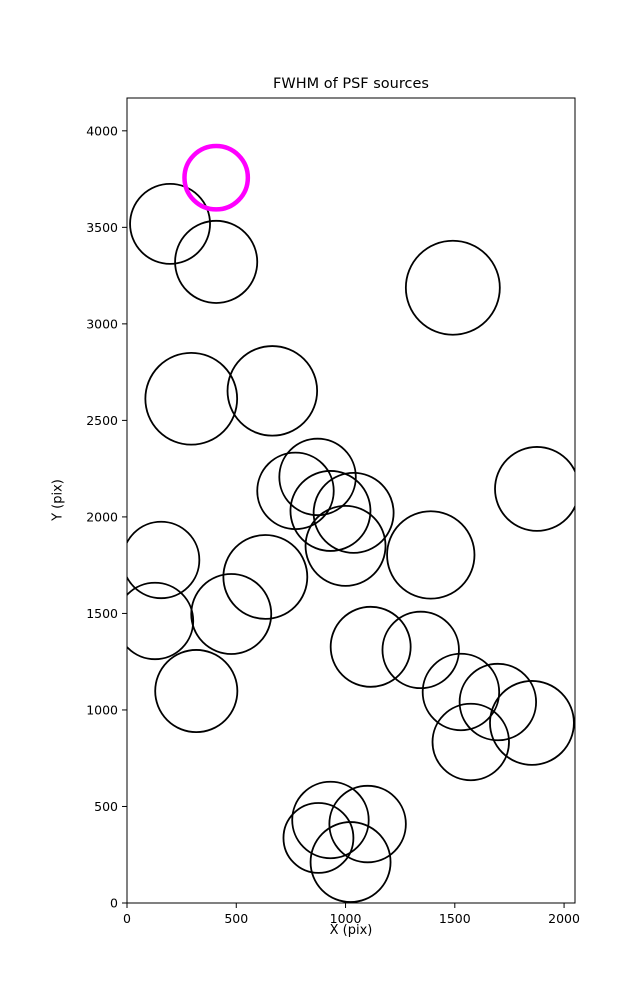 The height and width of the screenshot is (1000, 637). Describe the element at coordinates (102, 613) in the screenshot. I see `y-tick-label: 1500` at that location.